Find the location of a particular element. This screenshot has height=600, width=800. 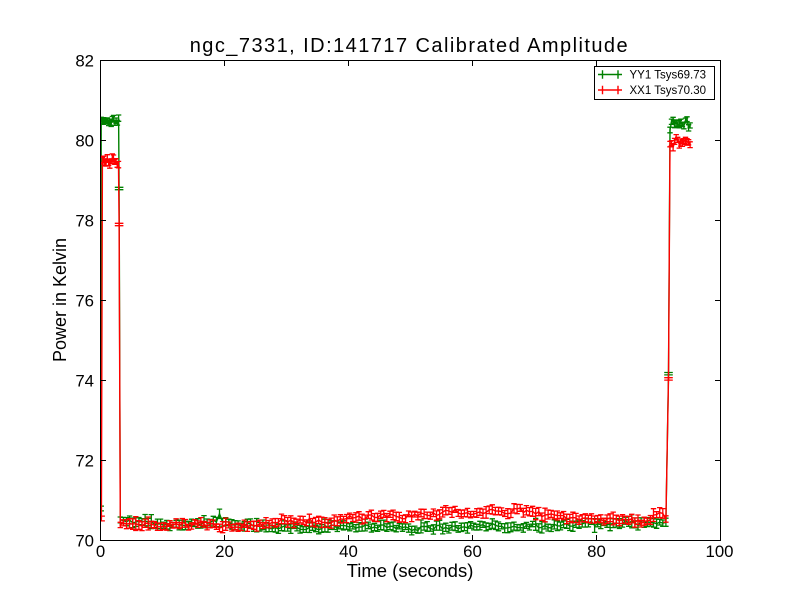

svg-text: 72 is located at coordinates (84, 461).